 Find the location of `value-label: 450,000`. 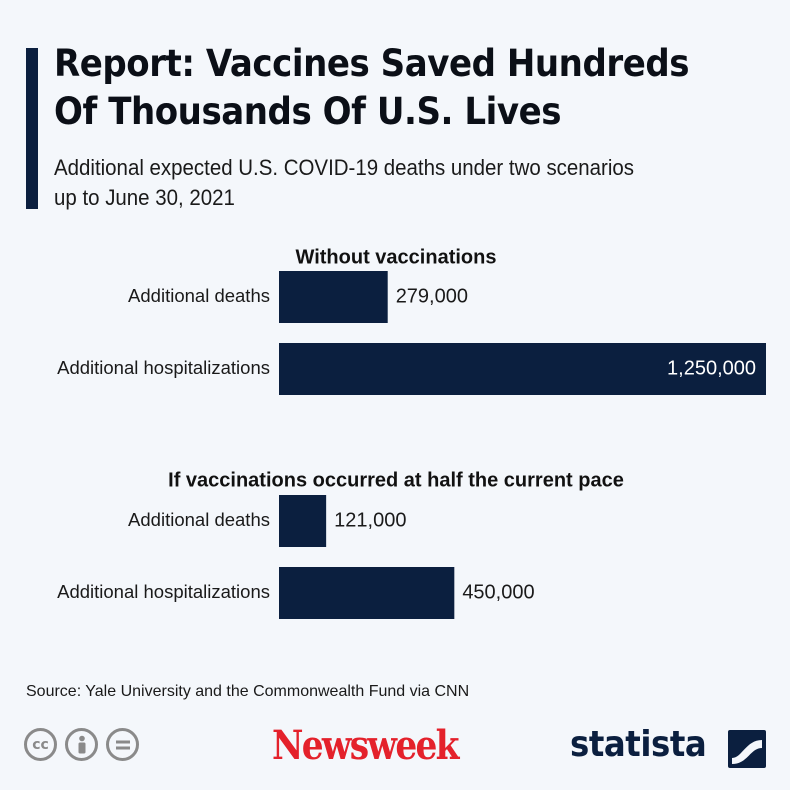

value-label: 450,000 is located at coordinates (498, 592).